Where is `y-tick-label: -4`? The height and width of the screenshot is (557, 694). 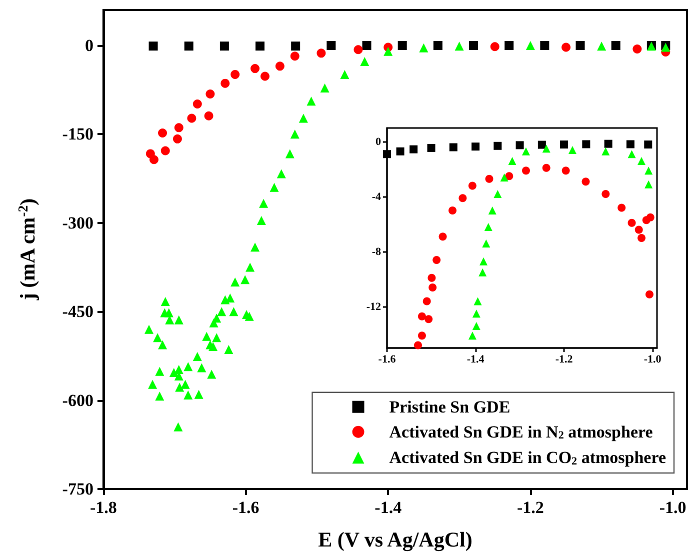
y-tick-label: -4 is located at coordinates (377, 196).